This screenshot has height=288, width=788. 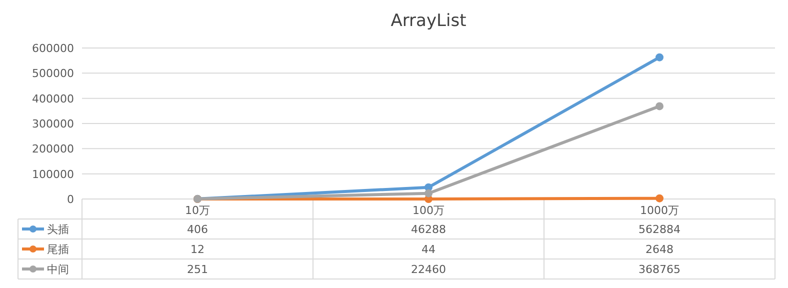 I want to click on legend-label: 尾插, so click(x=58, y=249).